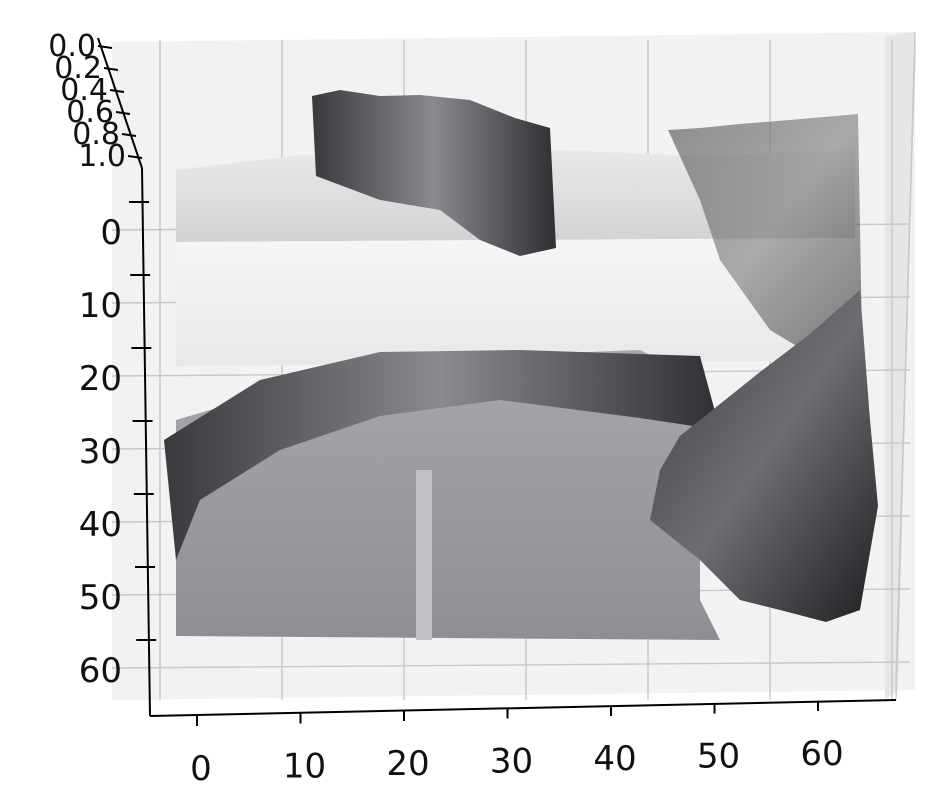 The height and width of the screenshot is (796, 944). What do you see at coordinates (100, 379) in the screenshot?
I see `y-tick-label: 20` at bounding box center [100, 379].